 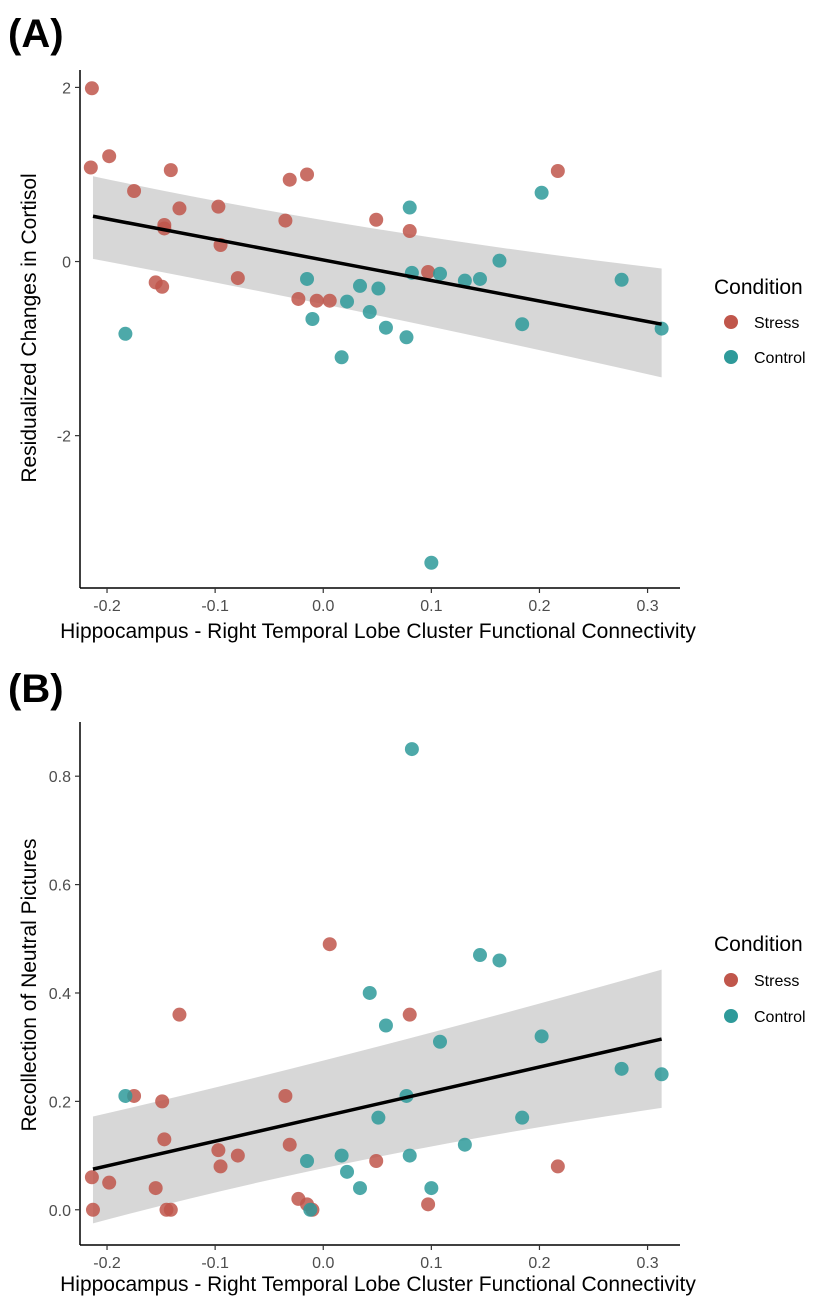 What do you see at coordinates (431, 1263) in the screenshot?
I see `panel-b-x-tick-label: 0.1` at bounding box center [431, 1263].